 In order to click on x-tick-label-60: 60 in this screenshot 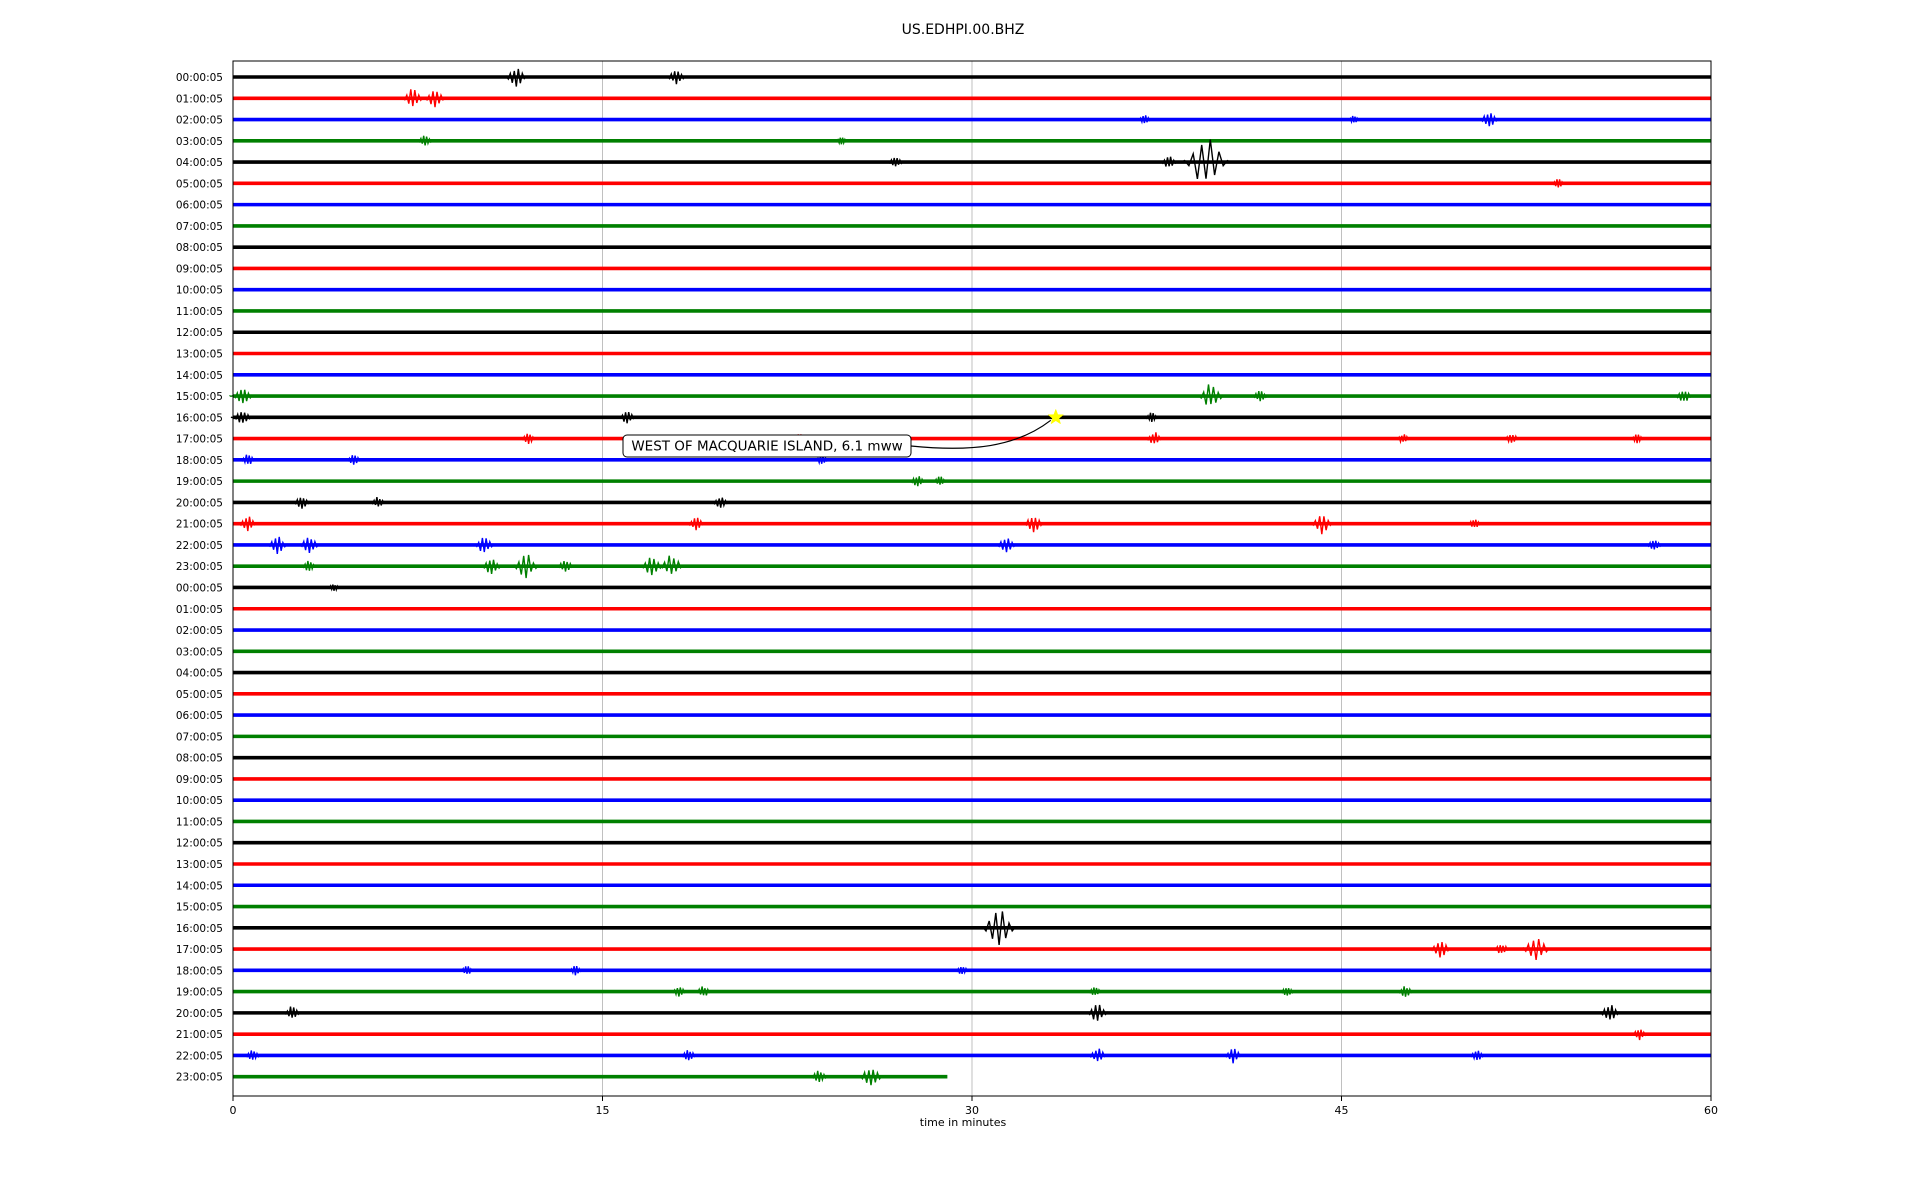, I will do `click(1711, 1110)`.